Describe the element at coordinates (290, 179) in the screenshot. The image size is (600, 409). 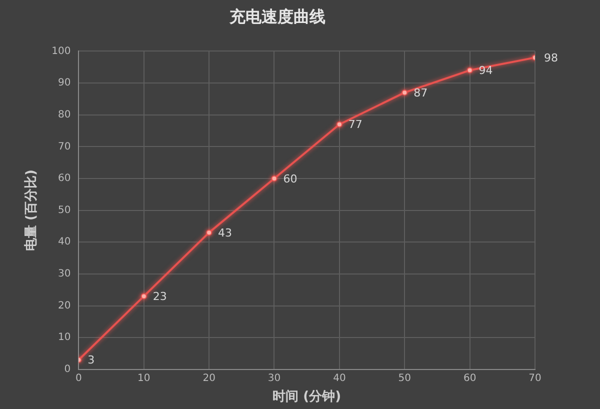
I see `data-label: 60` at that location.